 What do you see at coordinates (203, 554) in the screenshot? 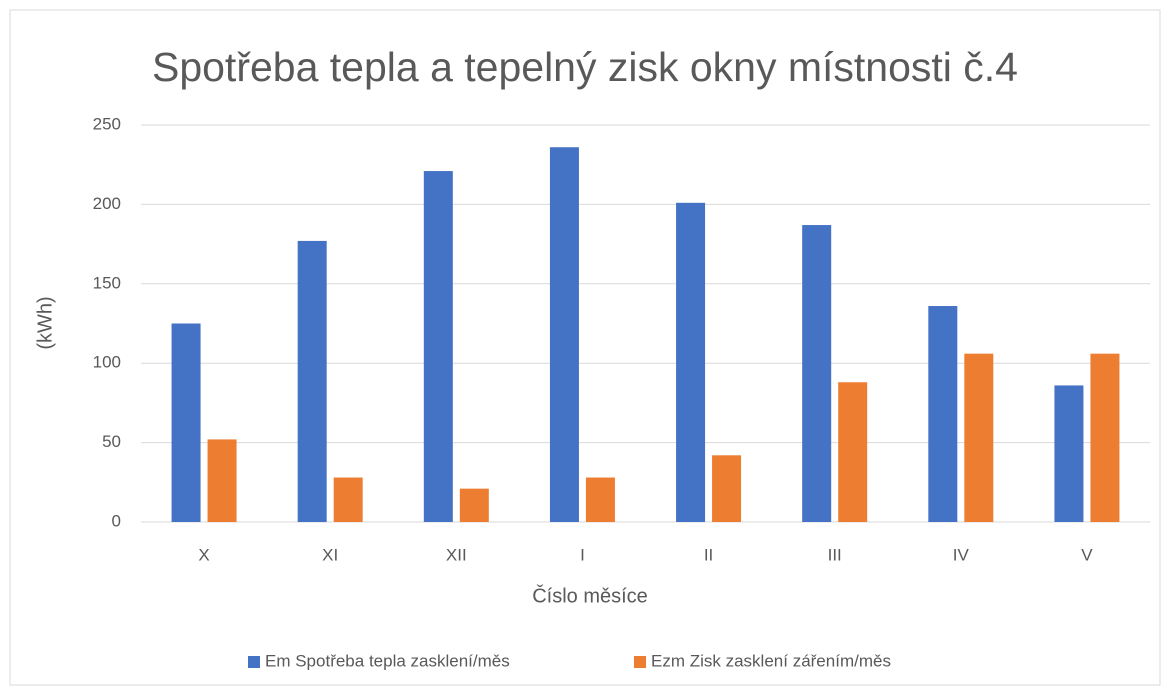
I see `x-tick-label: X` at bounding box center [203, 554].